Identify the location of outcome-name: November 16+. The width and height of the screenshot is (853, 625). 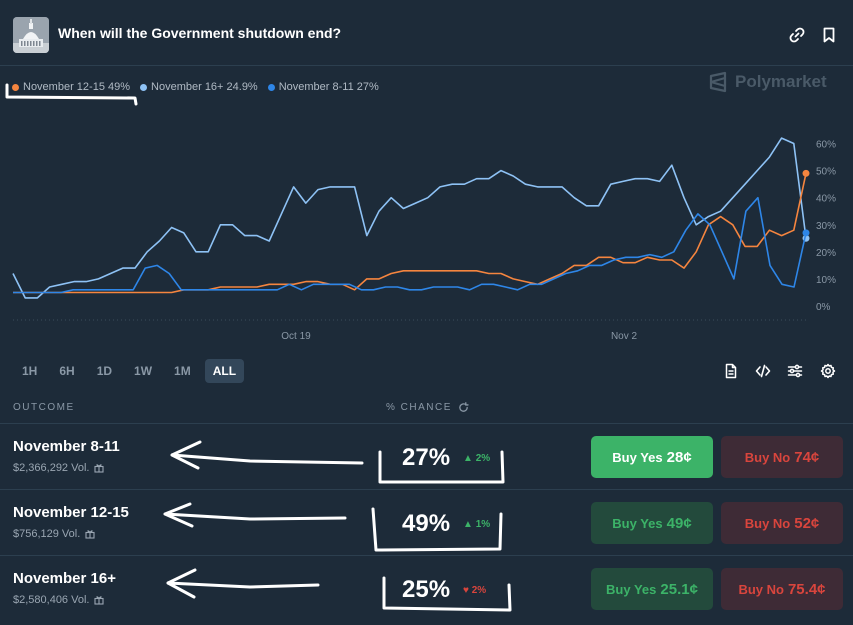
(64, 578).